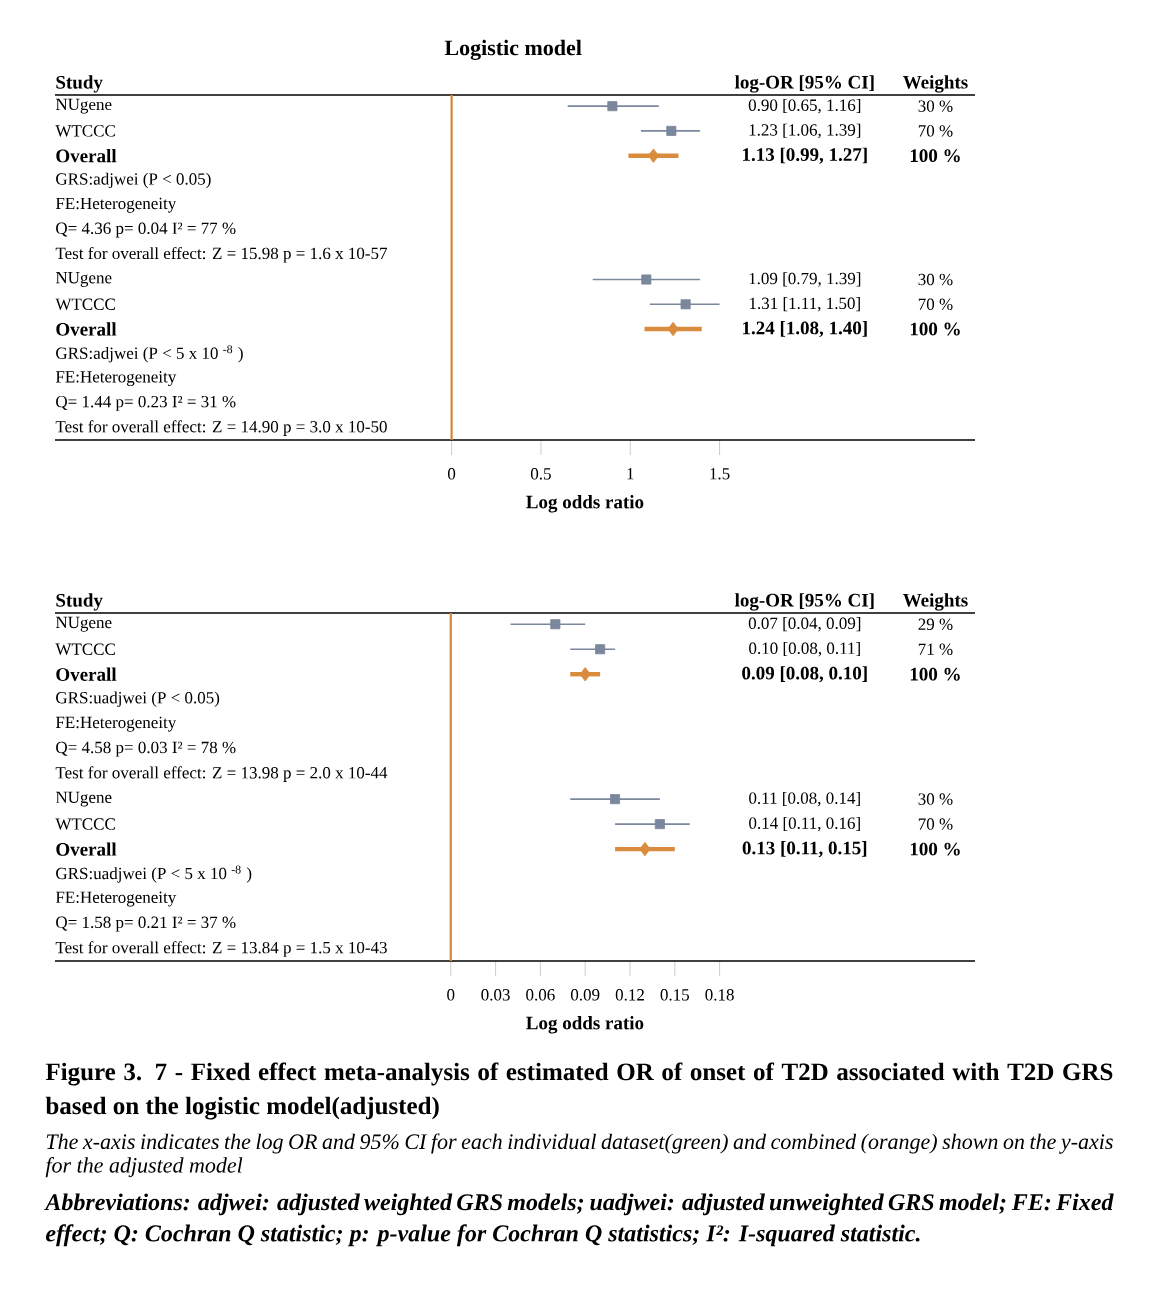 This screenshot has width=1158, height=1315. What do you see at coordinates (805, 279) in the screenshot?
I see `annotation: 1.09 [0.79, 1.39]` at bounding box center [805, 279].